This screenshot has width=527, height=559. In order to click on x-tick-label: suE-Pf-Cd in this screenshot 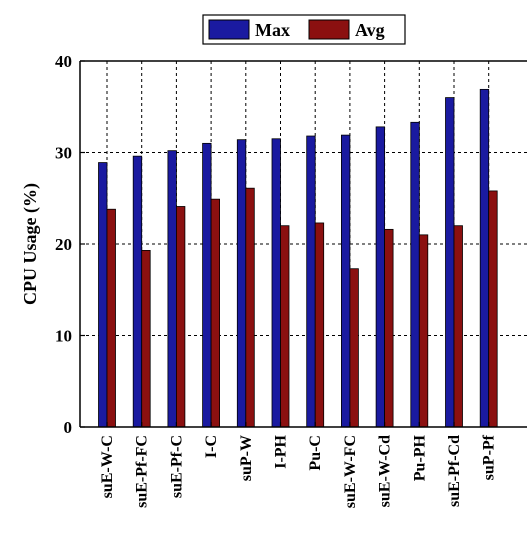, I will do `click(454, 471)`.